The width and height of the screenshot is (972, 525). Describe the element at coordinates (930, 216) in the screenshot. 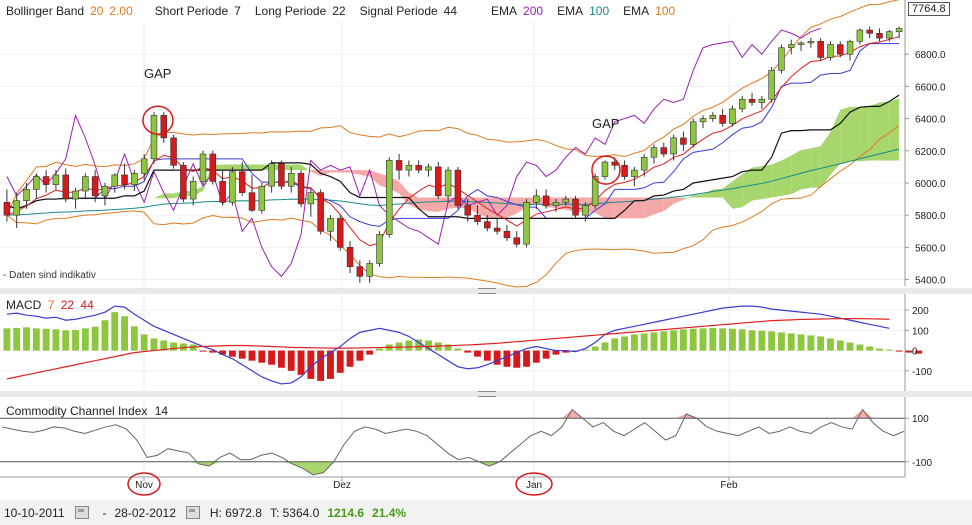

I see `price-tick-label: 5800.0` at that location.